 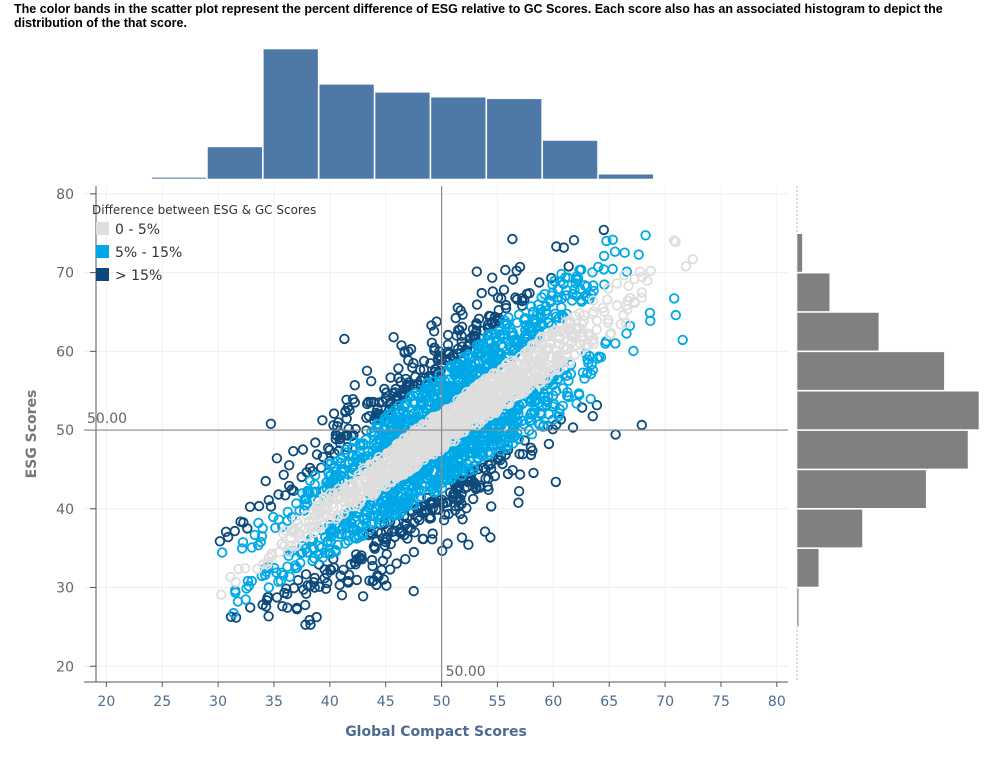 I want to click on y-tick-label: 40, so click(x=65, y=510).